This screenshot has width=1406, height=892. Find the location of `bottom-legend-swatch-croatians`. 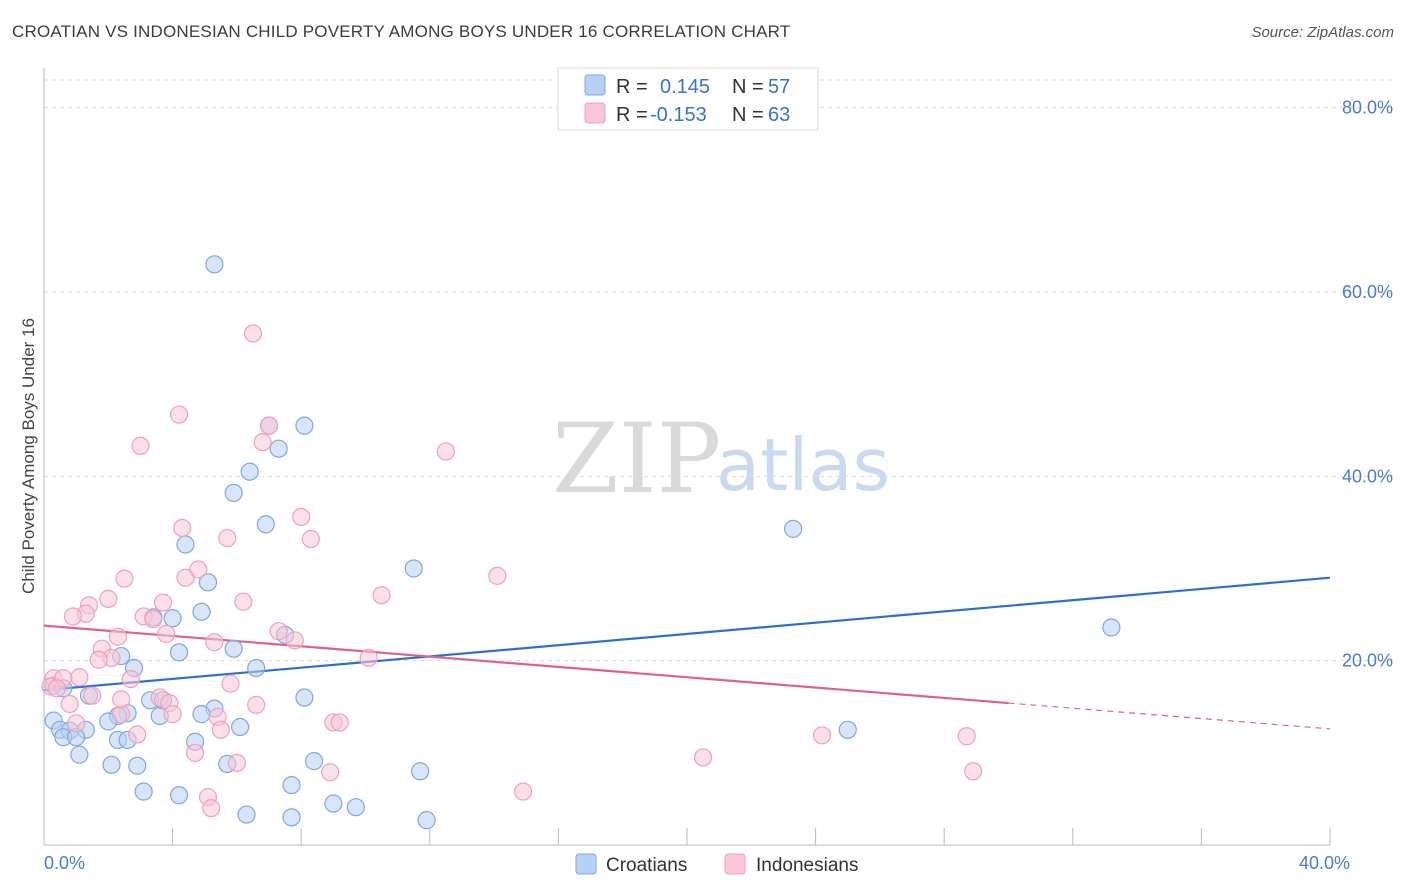

bottom-legend-swatch-croatians is located at coordinates (586, 864).